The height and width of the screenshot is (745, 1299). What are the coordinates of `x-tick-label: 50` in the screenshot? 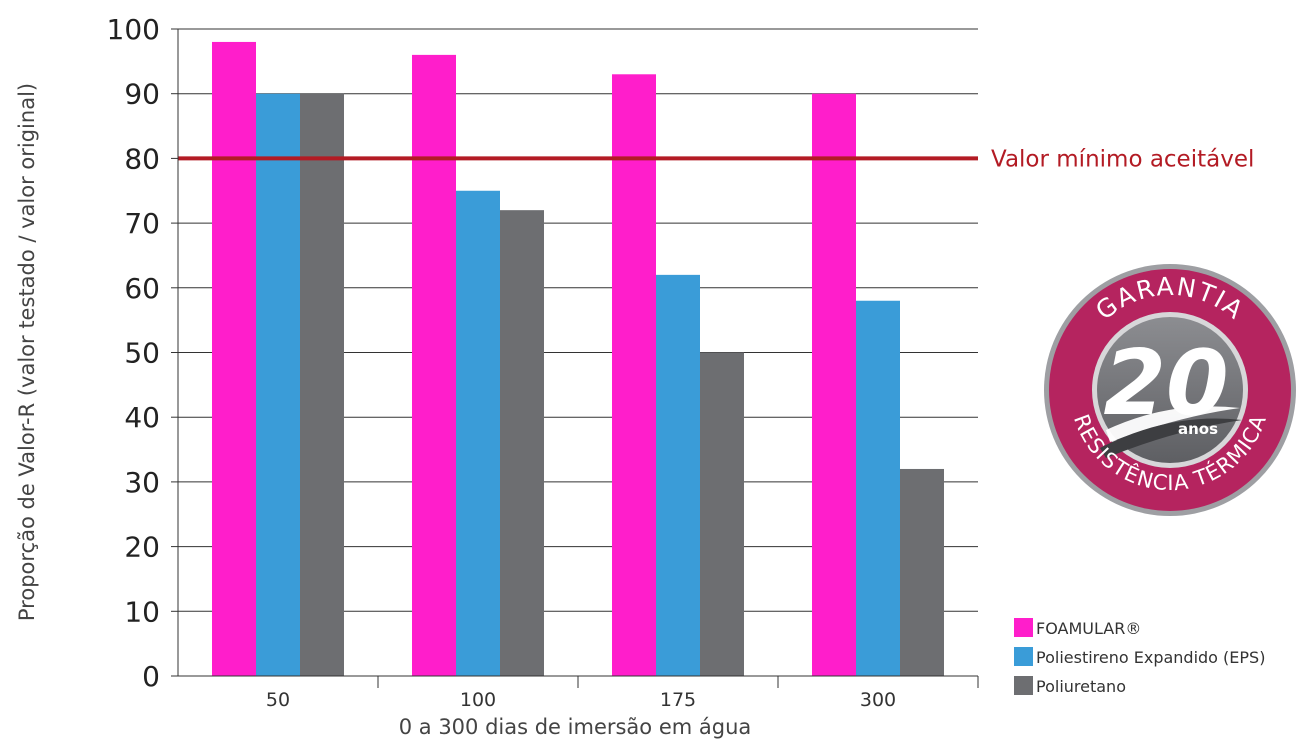 It's located at (278, 700).